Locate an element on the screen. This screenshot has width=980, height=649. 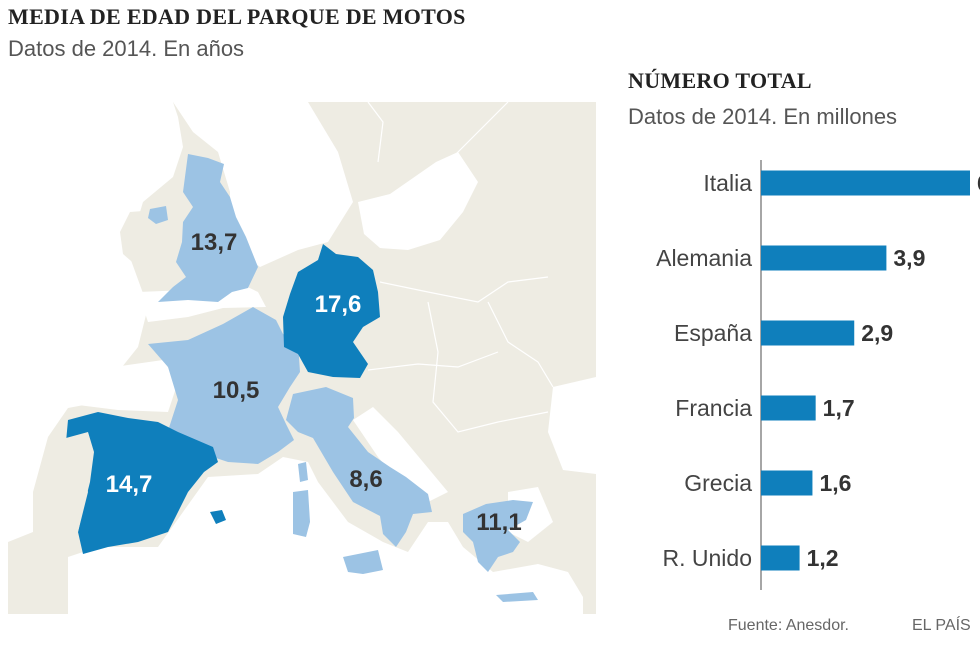
baltic-sea is located at coordinates (418, 201).